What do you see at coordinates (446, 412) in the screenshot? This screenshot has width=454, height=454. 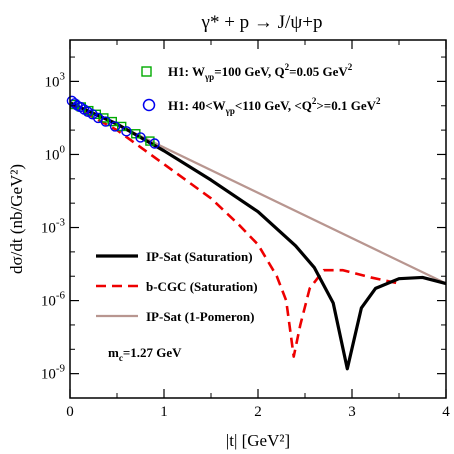 I see `x-tick-label: 4` at bounding box center [446, 412].